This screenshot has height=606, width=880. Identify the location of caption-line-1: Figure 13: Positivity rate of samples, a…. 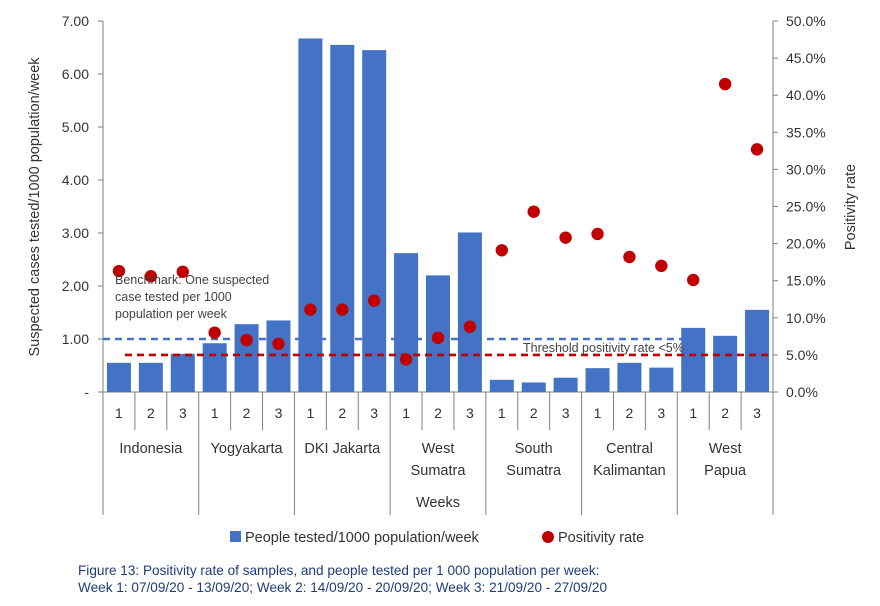
(339, 570).